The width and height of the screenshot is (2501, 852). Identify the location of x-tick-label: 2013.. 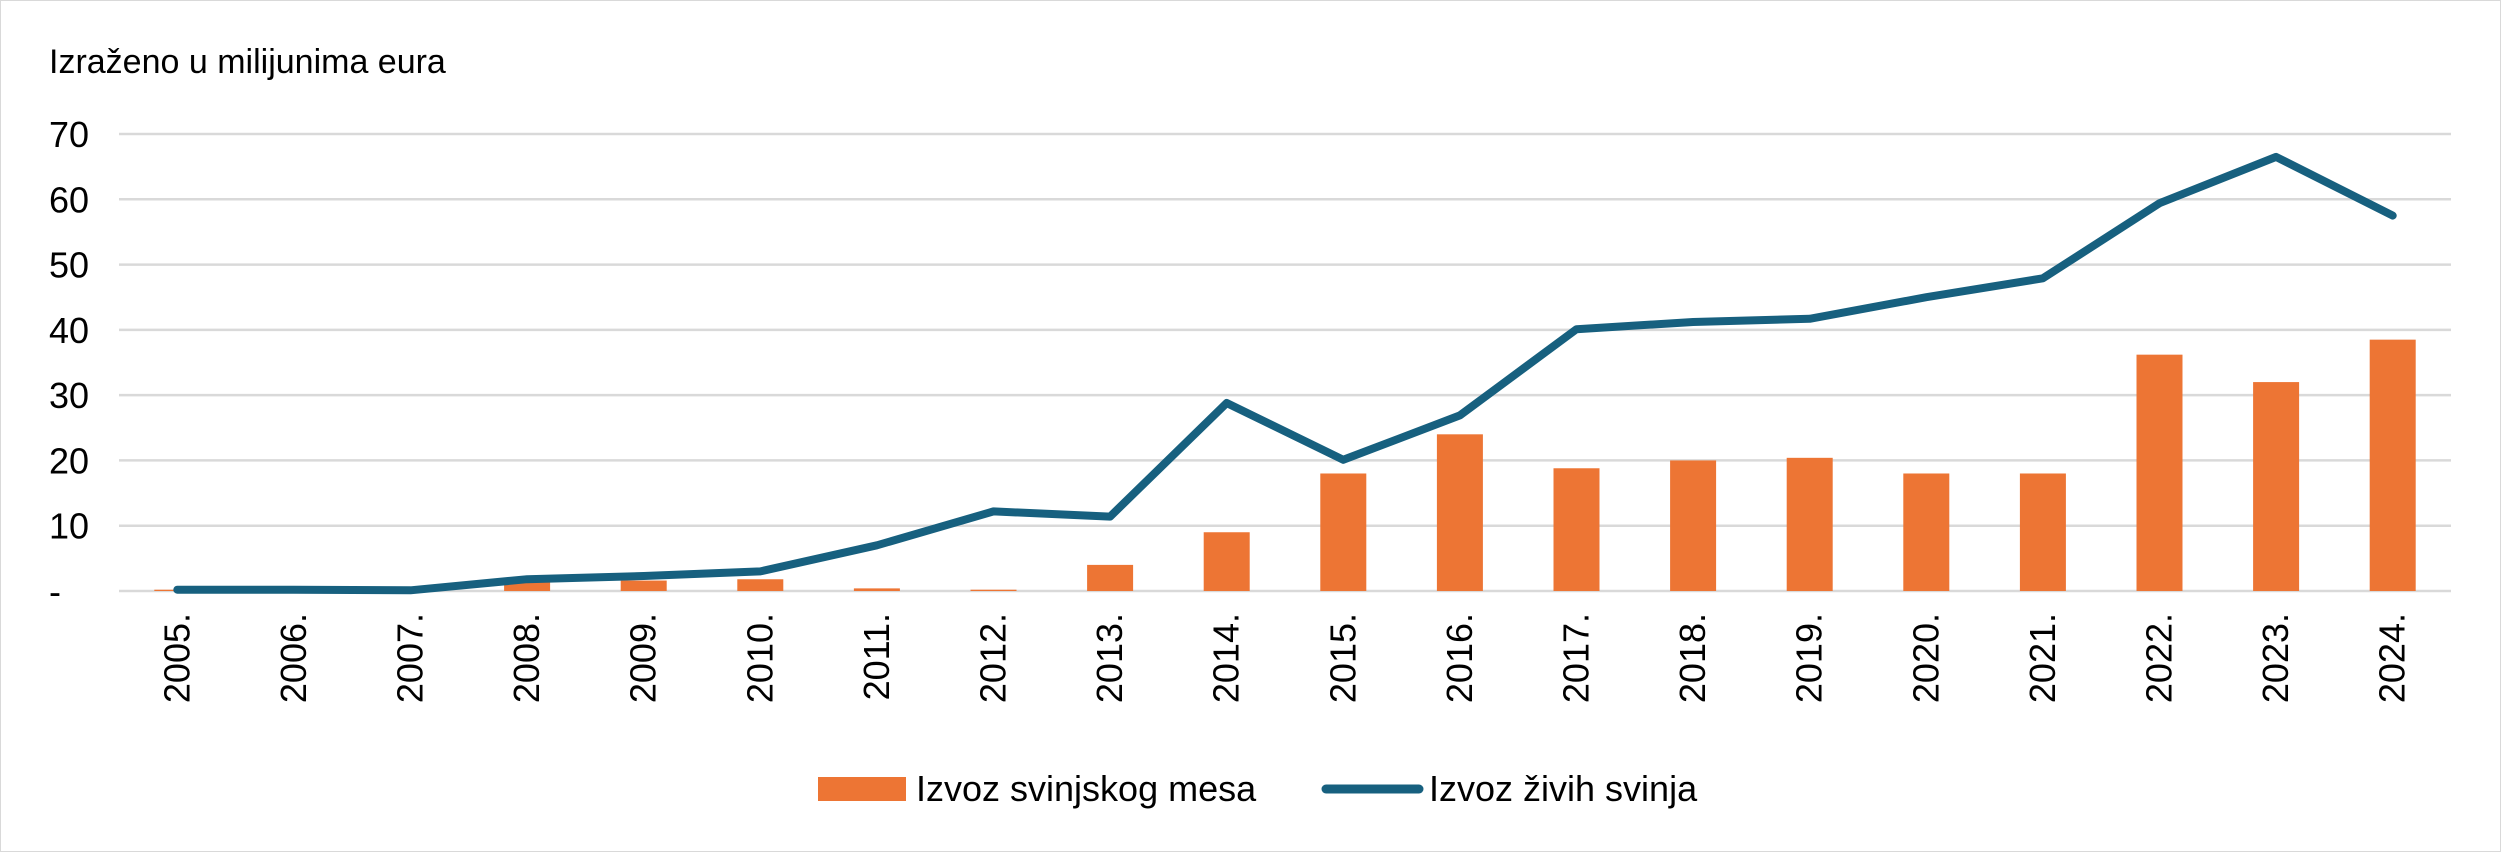
(1109, 658).